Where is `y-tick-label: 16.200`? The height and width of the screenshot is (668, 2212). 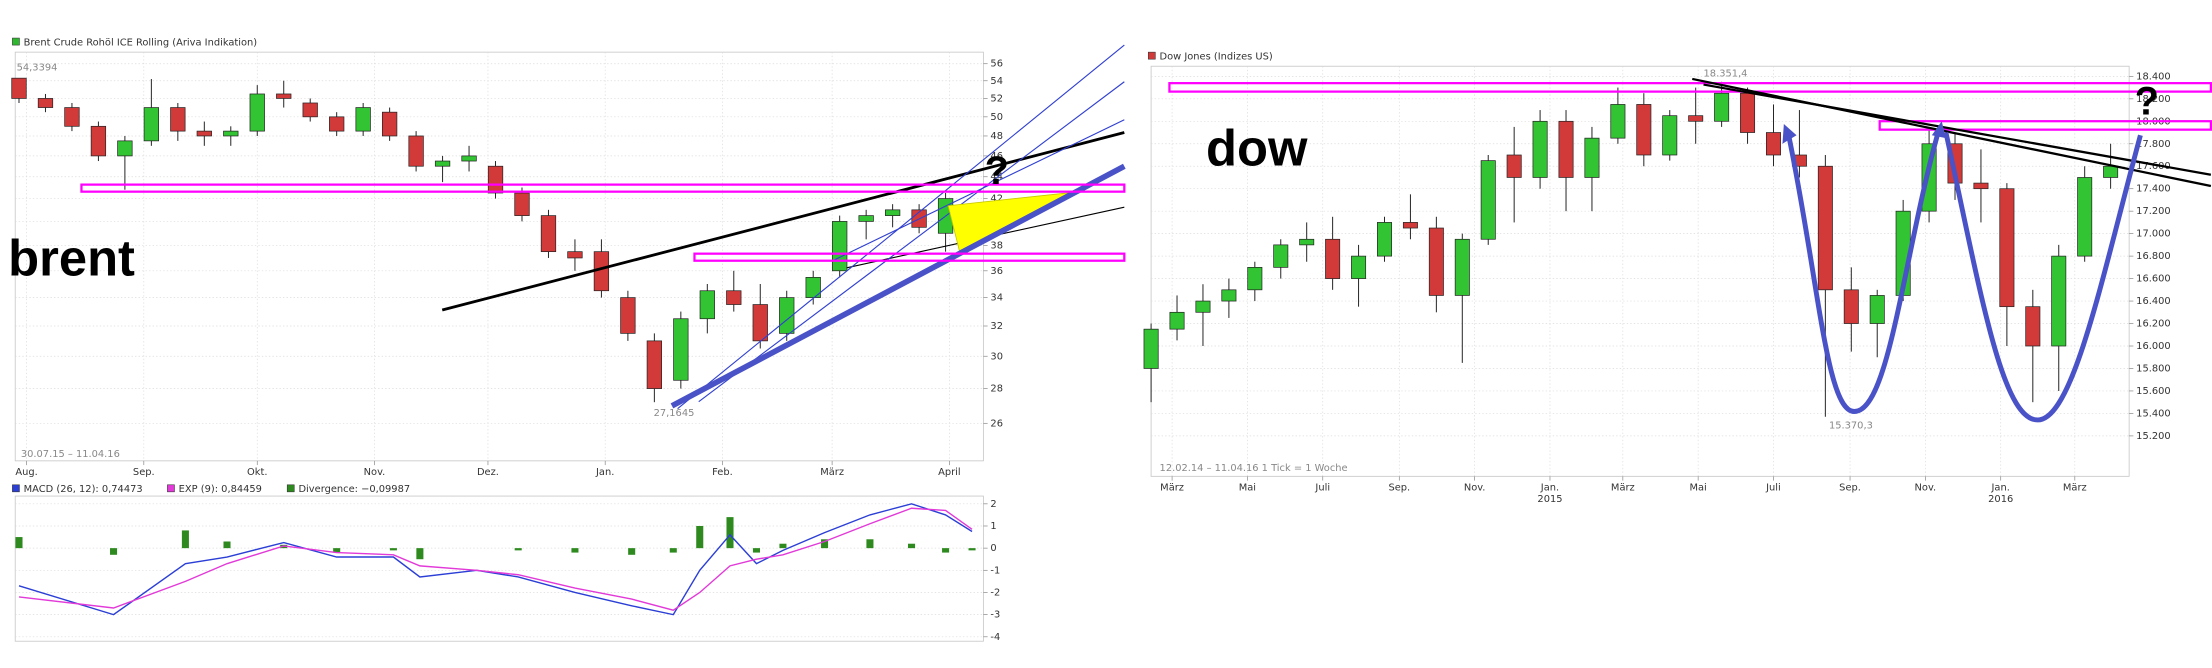 y-tick-label: 16.200 is located at coordinates (2153, 324).